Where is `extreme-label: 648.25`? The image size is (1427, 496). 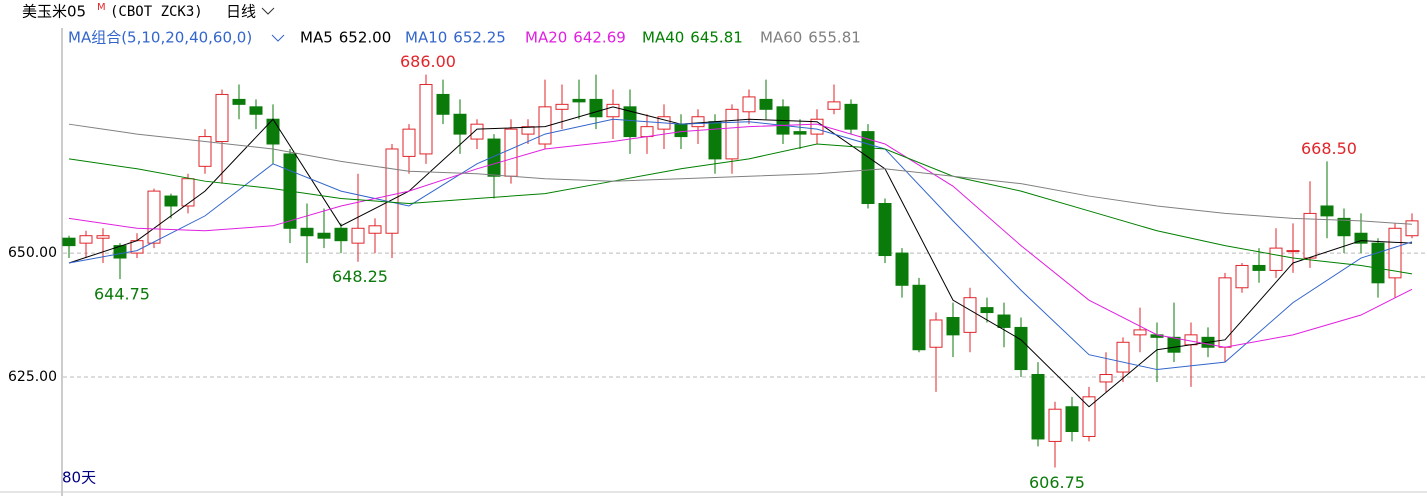 extreme-label: 648.25 is located at coordinates (360, 276).